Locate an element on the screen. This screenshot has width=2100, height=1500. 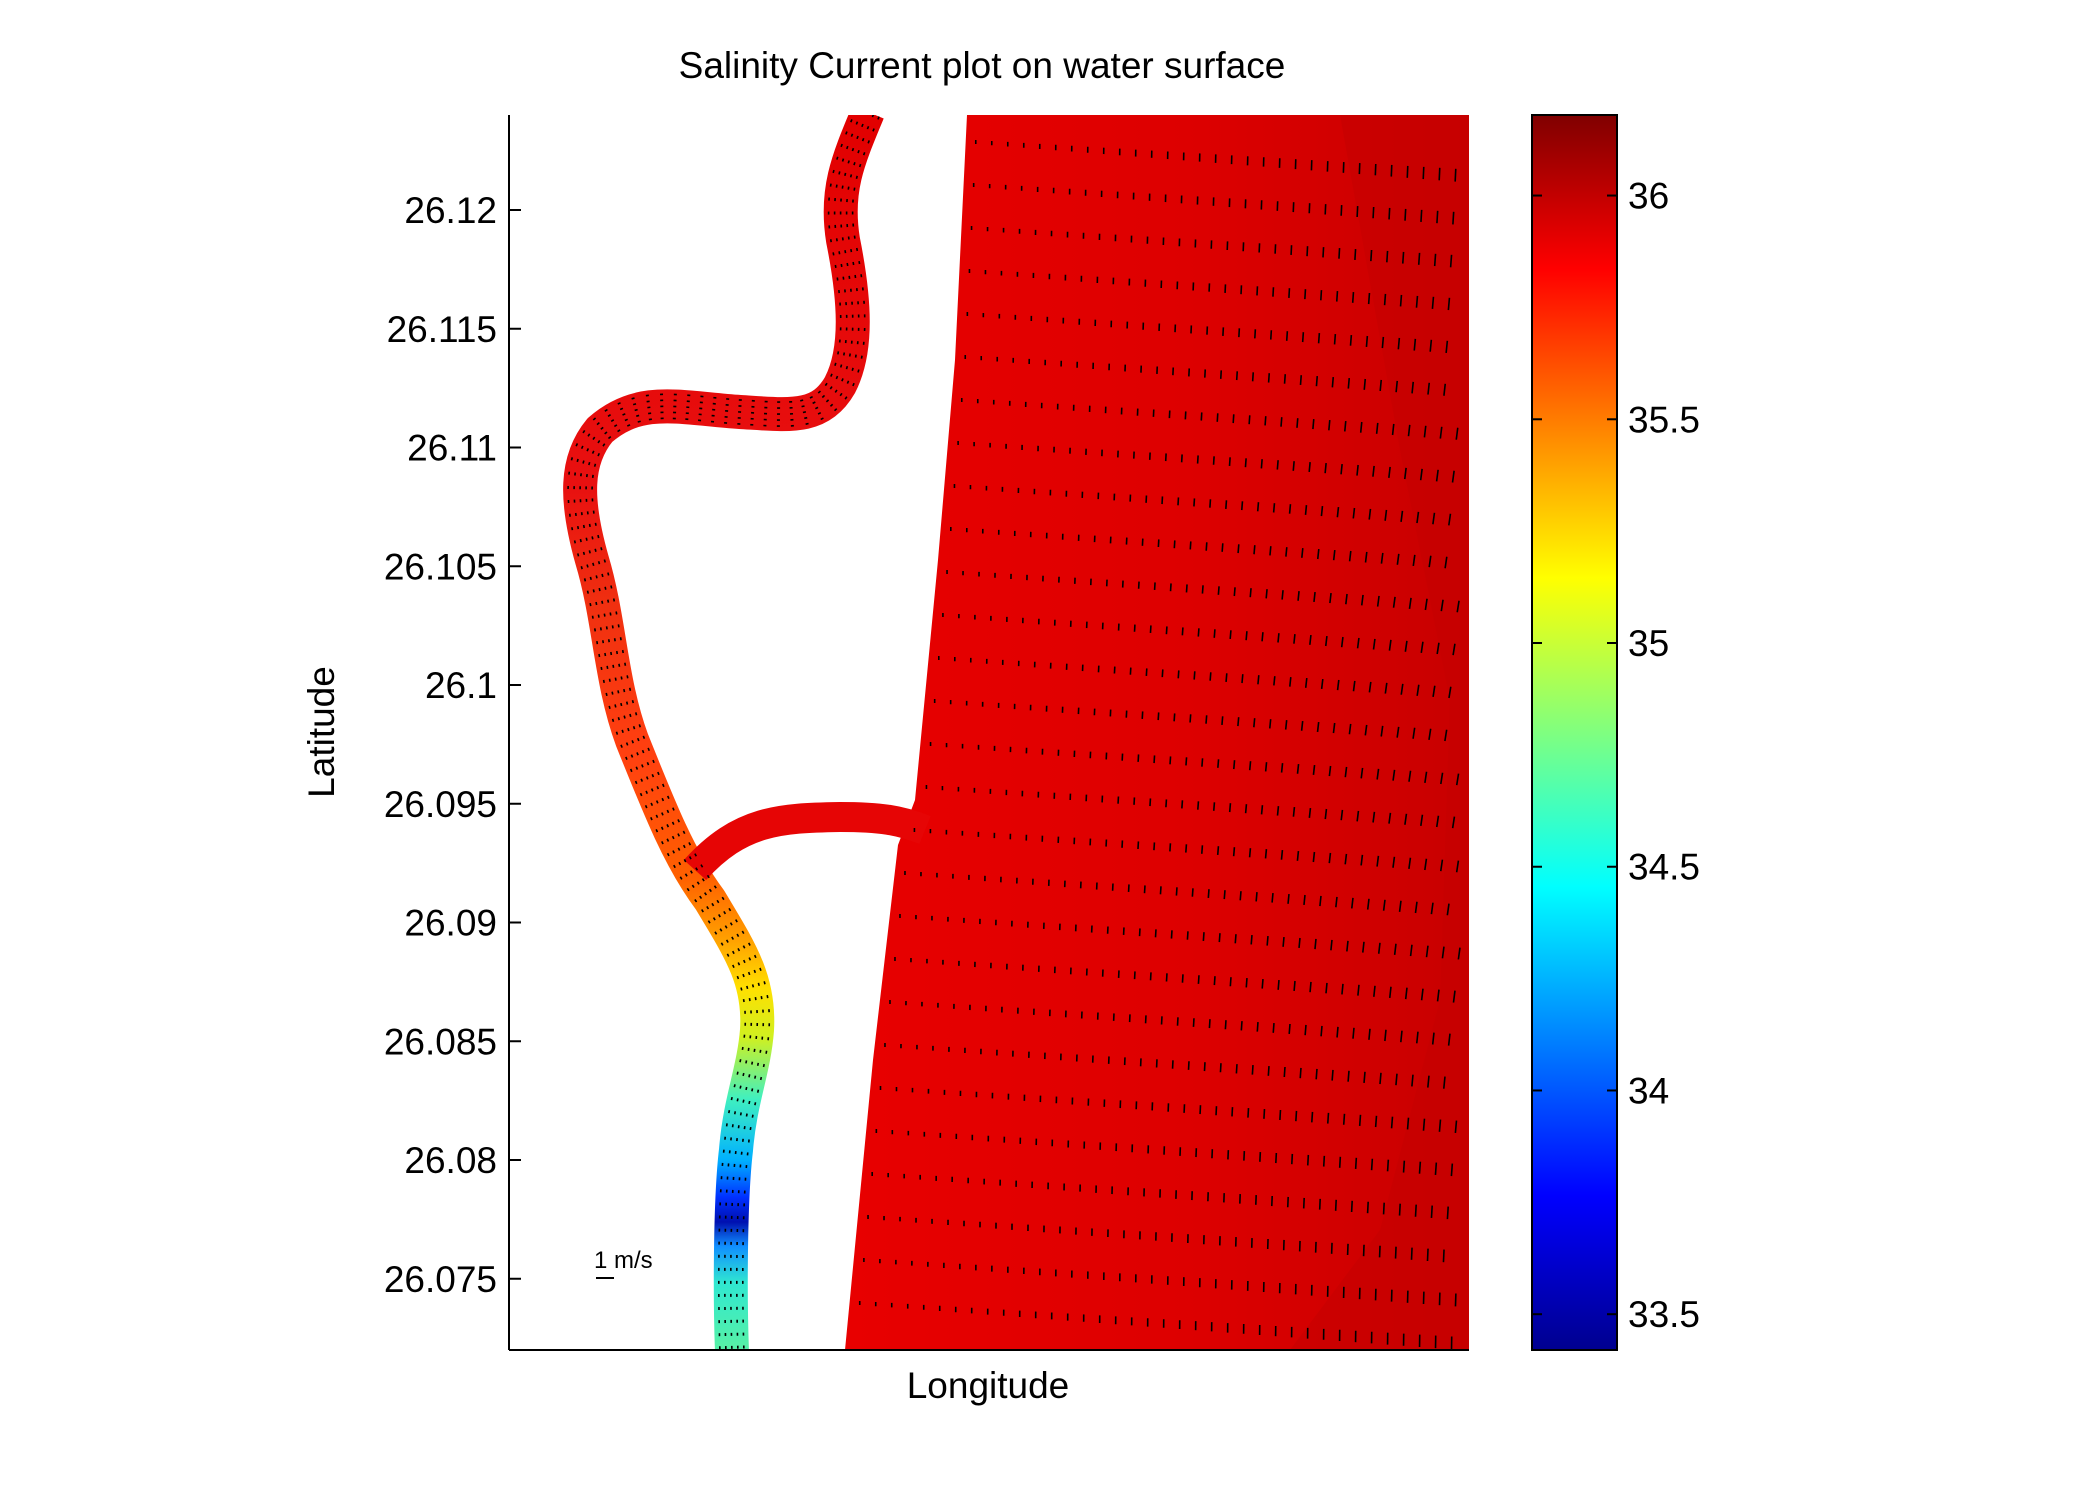
colorbar-tick-label: 35.5 is located at coordinates (1664, 419).